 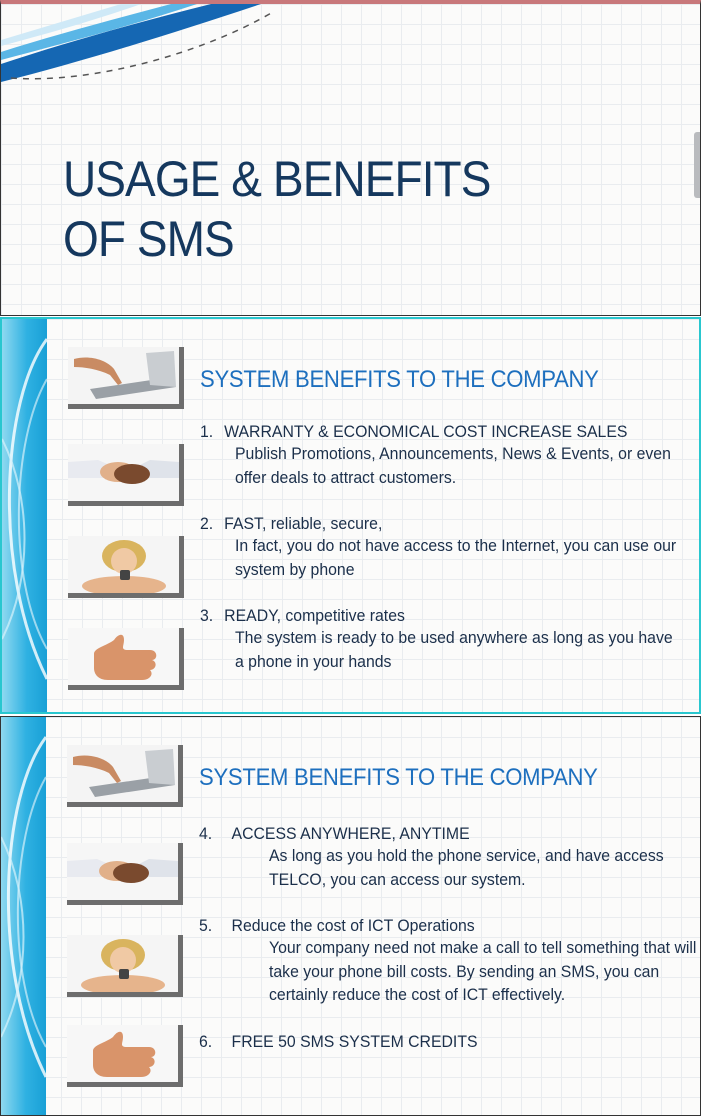 I want to click on item-title-text: FAST, reliable, secure,, so click(x=303, y=523).